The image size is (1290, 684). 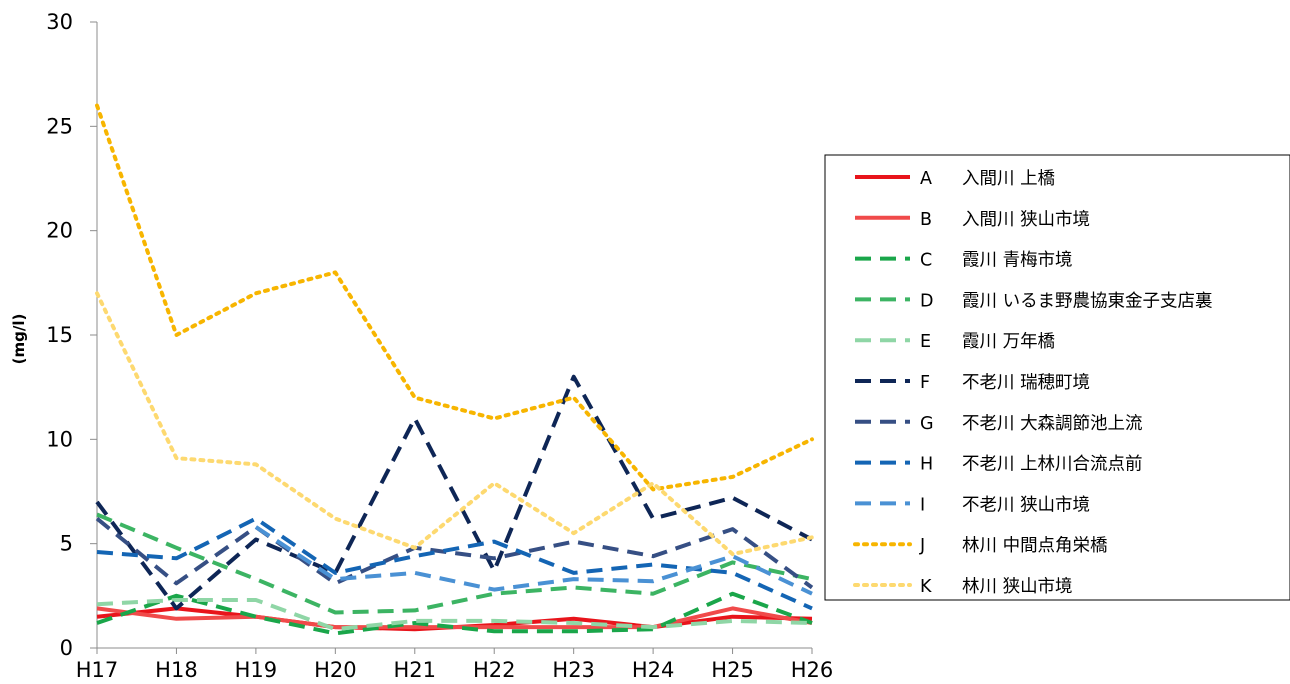 I want to click on legend-label: 入間川 上橋, so click(x=1008, y=179).